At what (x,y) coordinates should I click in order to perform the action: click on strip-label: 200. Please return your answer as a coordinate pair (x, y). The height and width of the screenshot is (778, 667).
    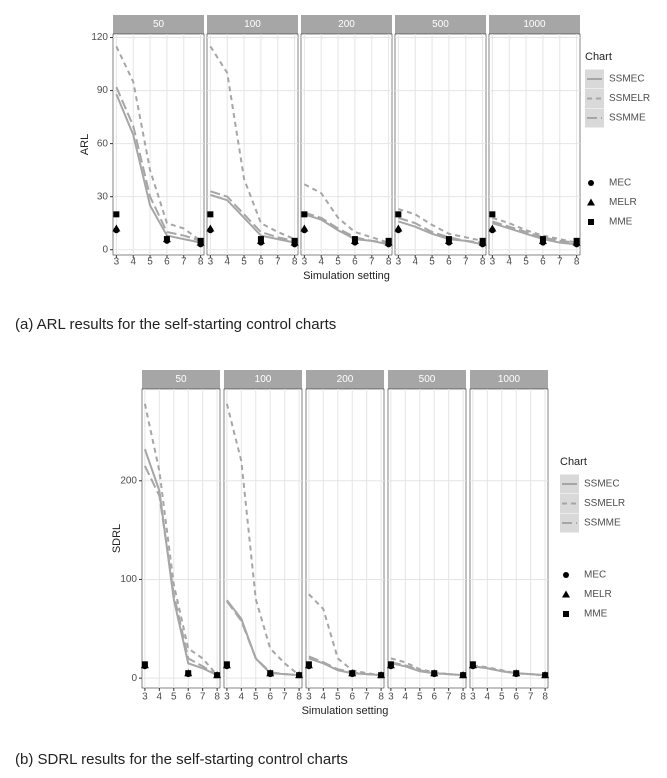
    Looking at the image, I should click on (345, 379).